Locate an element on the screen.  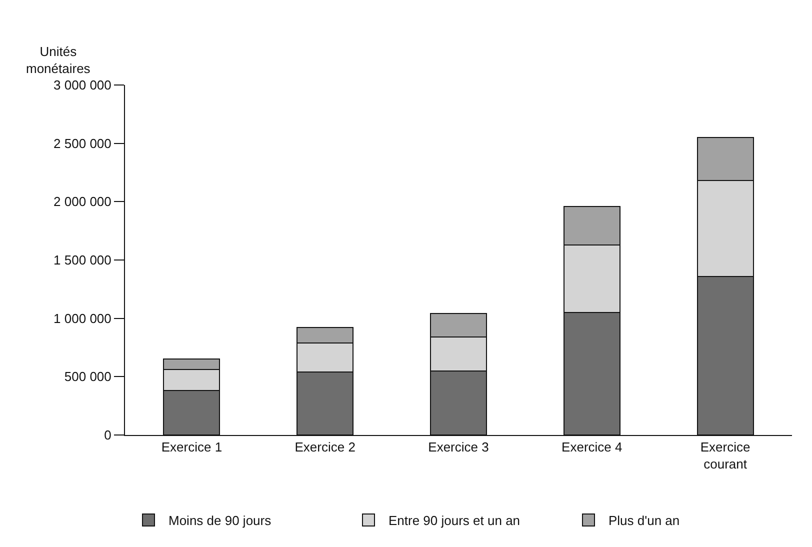
legend-label: Plus d'un an is located at coordinates (644, 520).